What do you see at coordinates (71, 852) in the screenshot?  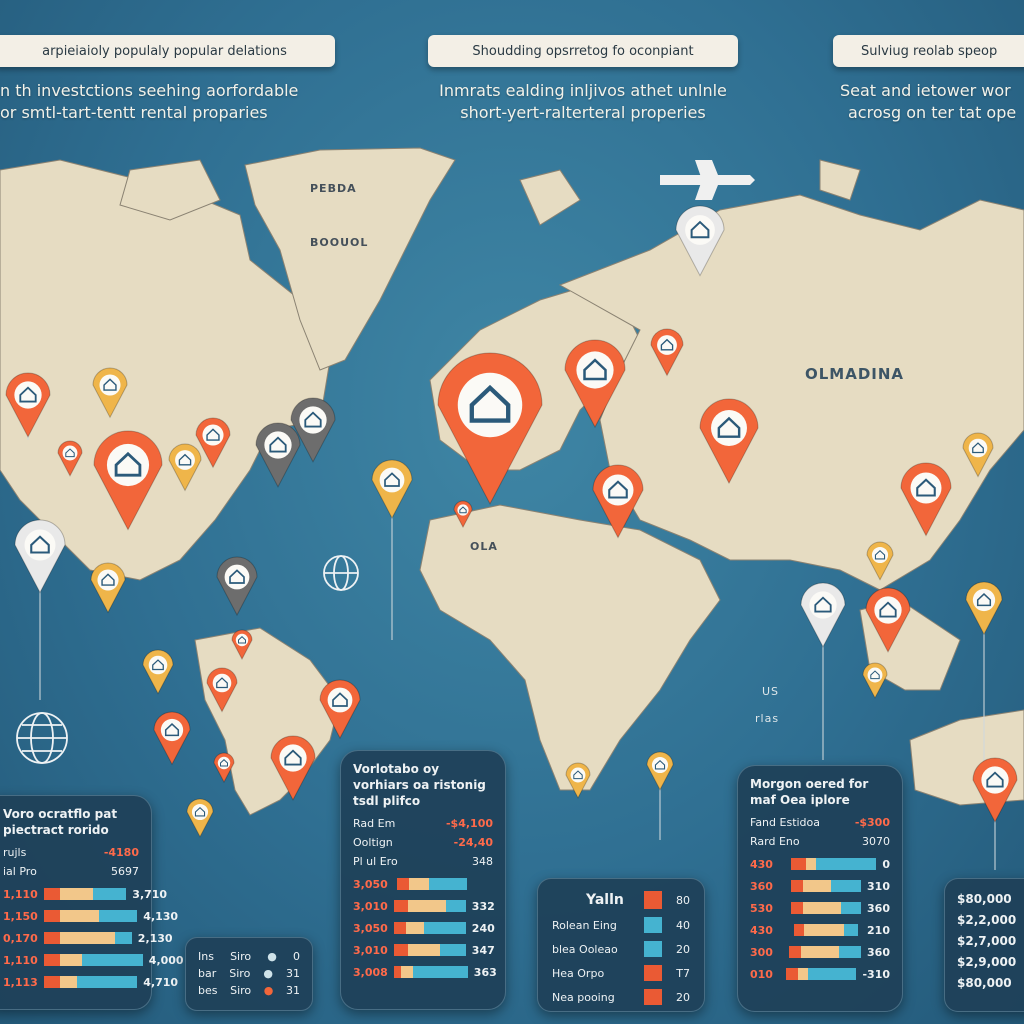 I see `kv-row: rujls -4180` at bounding box center [71, 852].